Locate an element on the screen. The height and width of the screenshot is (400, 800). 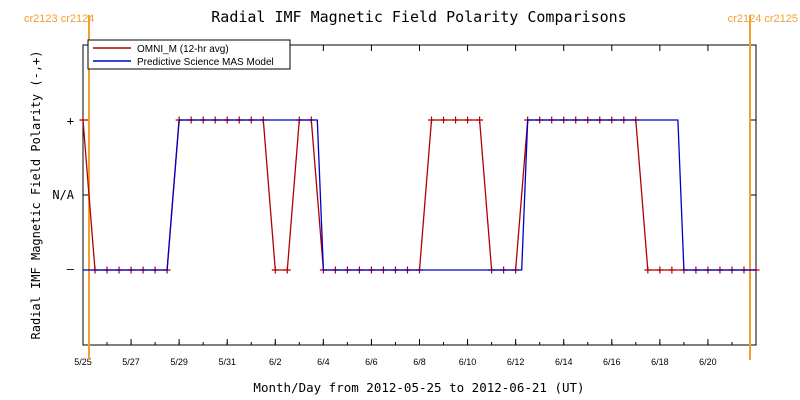
x-tick-label: 5/31 is located at coordinates (227, 362).